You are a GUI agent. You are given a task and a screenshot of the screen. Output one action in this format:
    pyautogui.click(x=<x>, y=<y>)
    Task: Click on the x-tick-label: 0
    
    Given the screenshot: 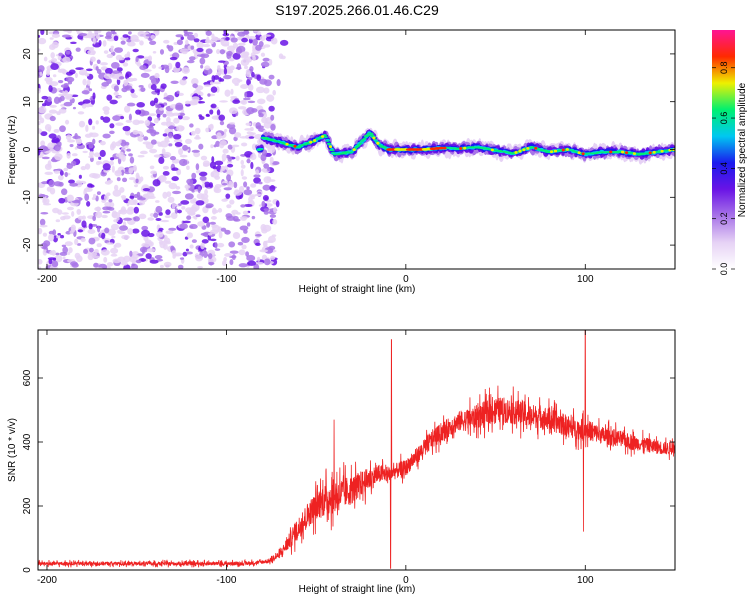 What is the action you would take?
    pyautogui.click(x=406, y=580)
    